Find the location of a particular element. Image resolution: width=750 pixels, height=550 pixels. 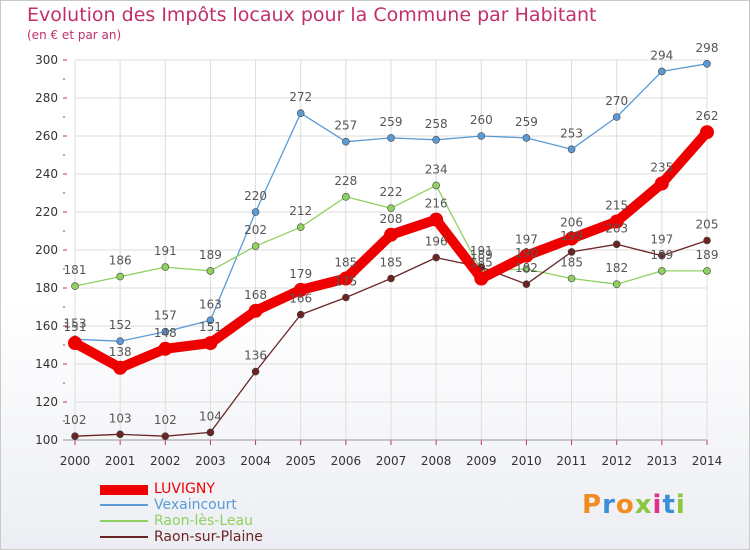

x-tick-label: 2000 is located at coordinates (75, 461).